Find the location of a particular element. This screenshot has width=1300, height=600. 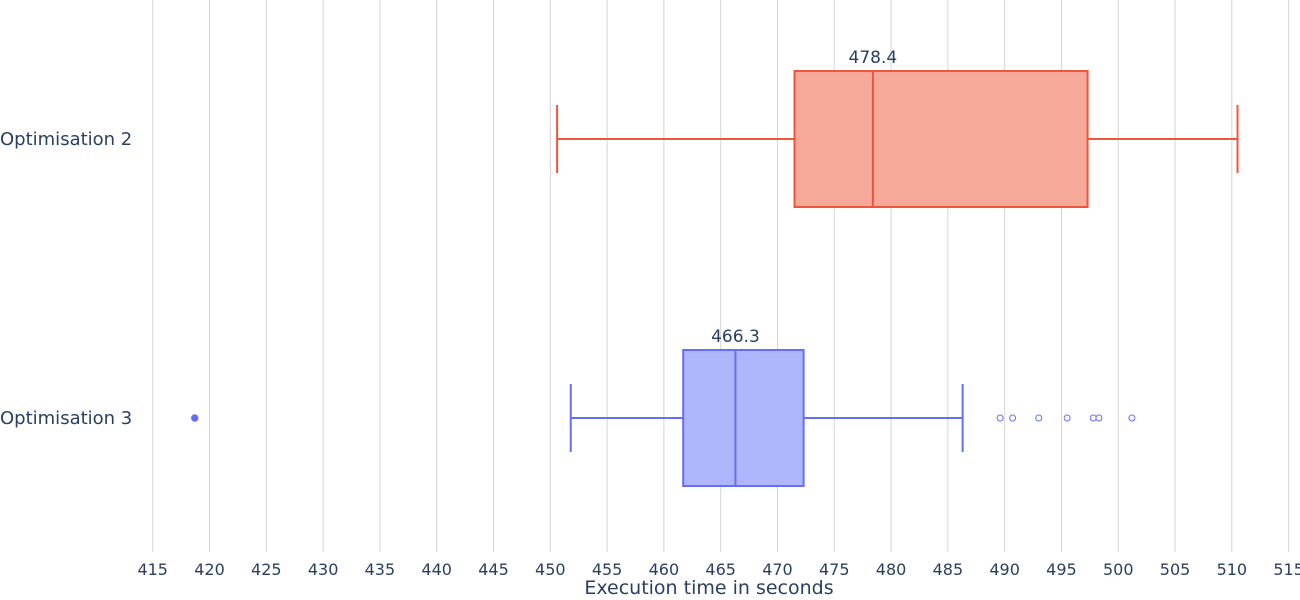

x-tick-label-465: 465 is located at coordinates (720, 569).